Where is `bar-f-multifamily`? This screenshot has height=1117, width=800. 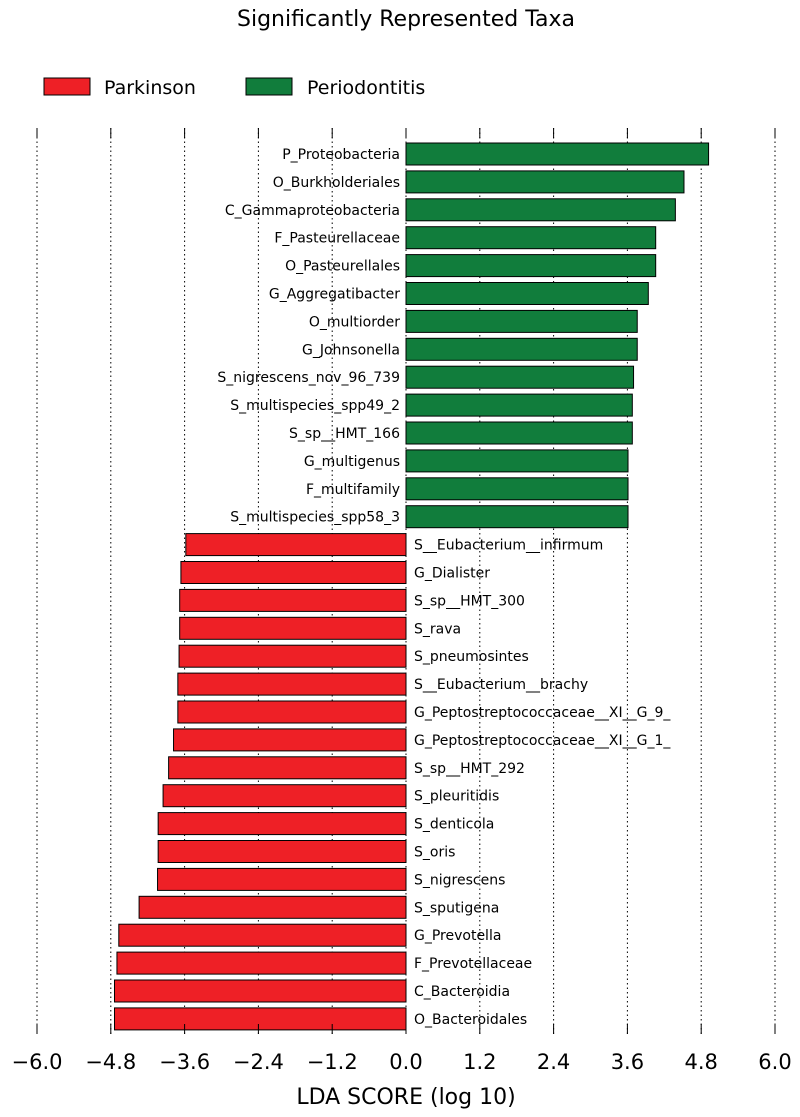
bar-f-multifamily is located at coordinates (517, 489).